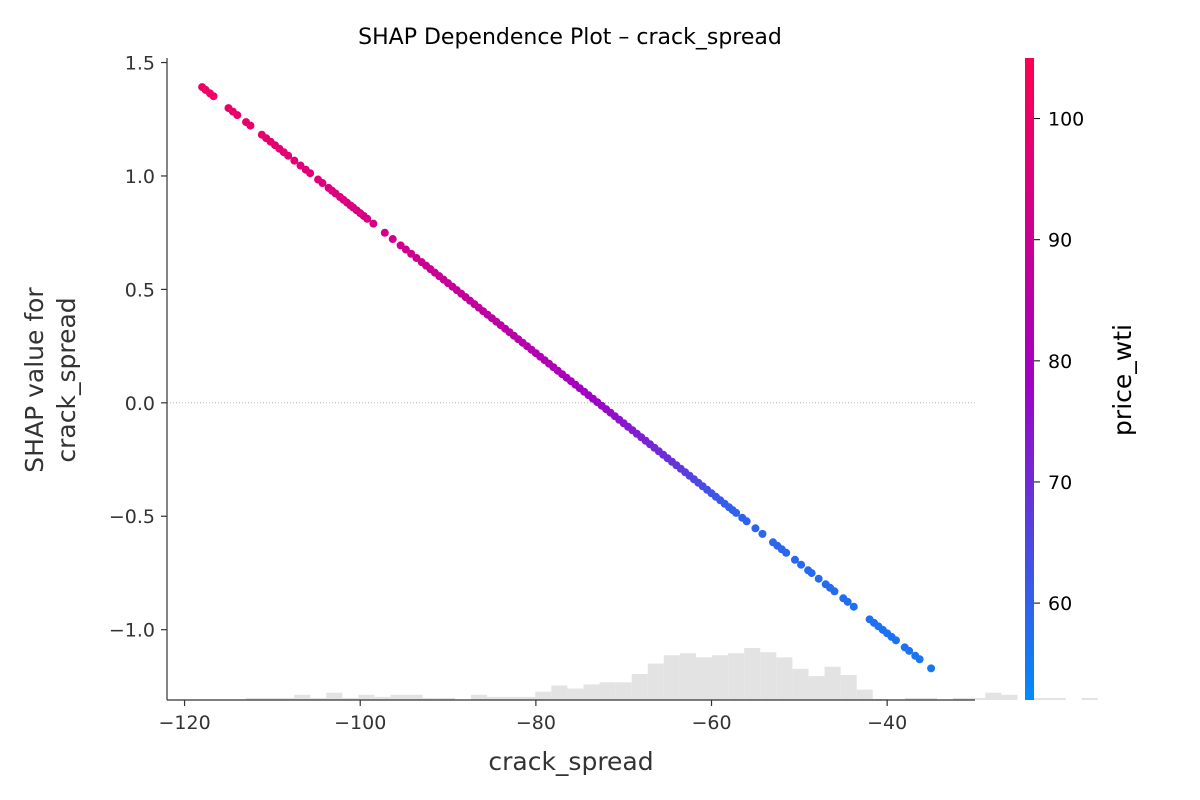 The image size is (1200, 800). What do you see at coordinates (140, 290) in the screenshot?
I see `y-tick-label: 0.5` at bounding box center [140, 290].